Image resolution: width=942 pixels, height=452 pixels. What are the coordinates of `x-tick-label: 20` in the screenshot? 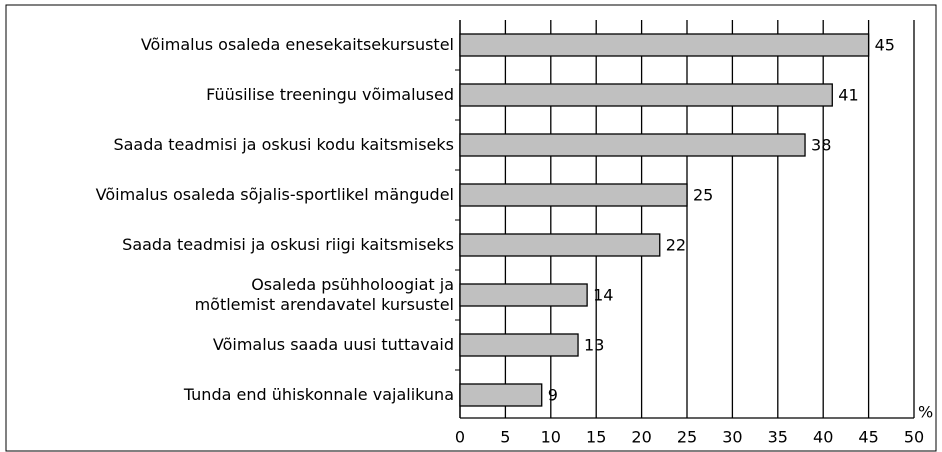 It's located at (641, 437).